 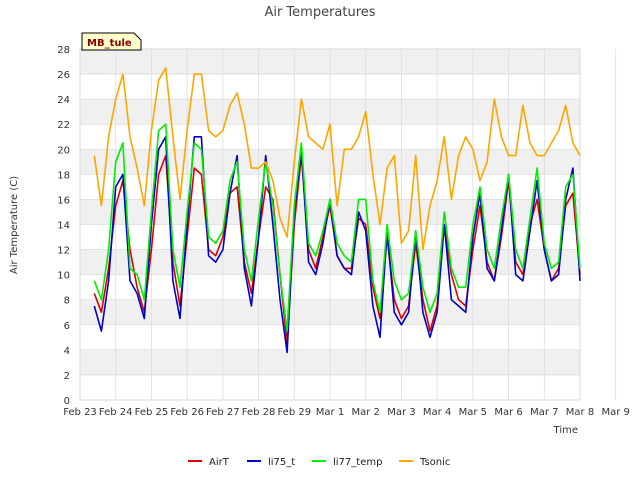 I want to click on station-label: MB_tule, so click(x=109, y=43).